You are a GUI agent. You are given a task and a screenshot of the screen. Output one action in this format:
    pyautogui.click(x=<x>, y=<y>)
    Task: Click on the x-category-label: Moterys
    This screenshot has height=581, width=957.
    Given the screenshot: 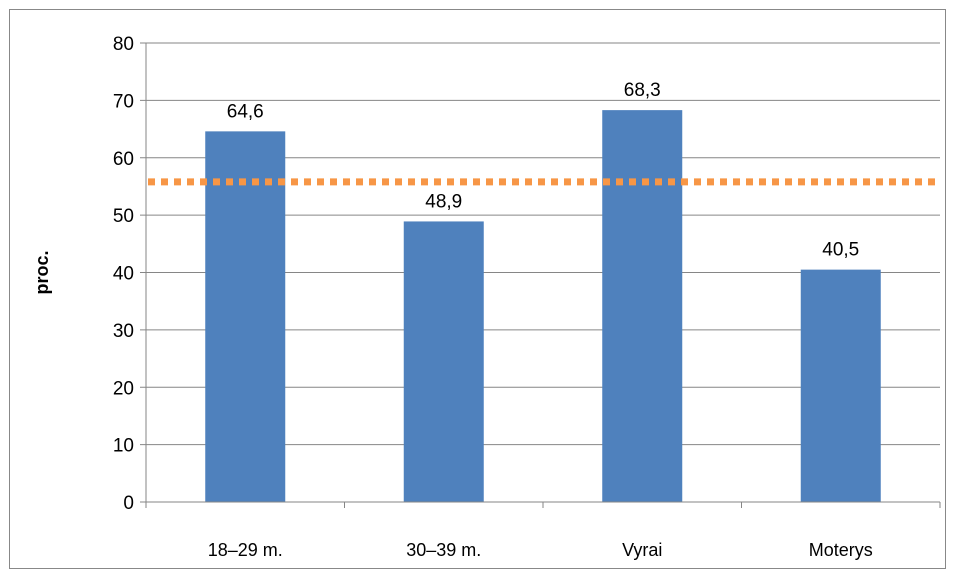 What is the action you would take?
    pyautogui.click(x=841, y=550)
    